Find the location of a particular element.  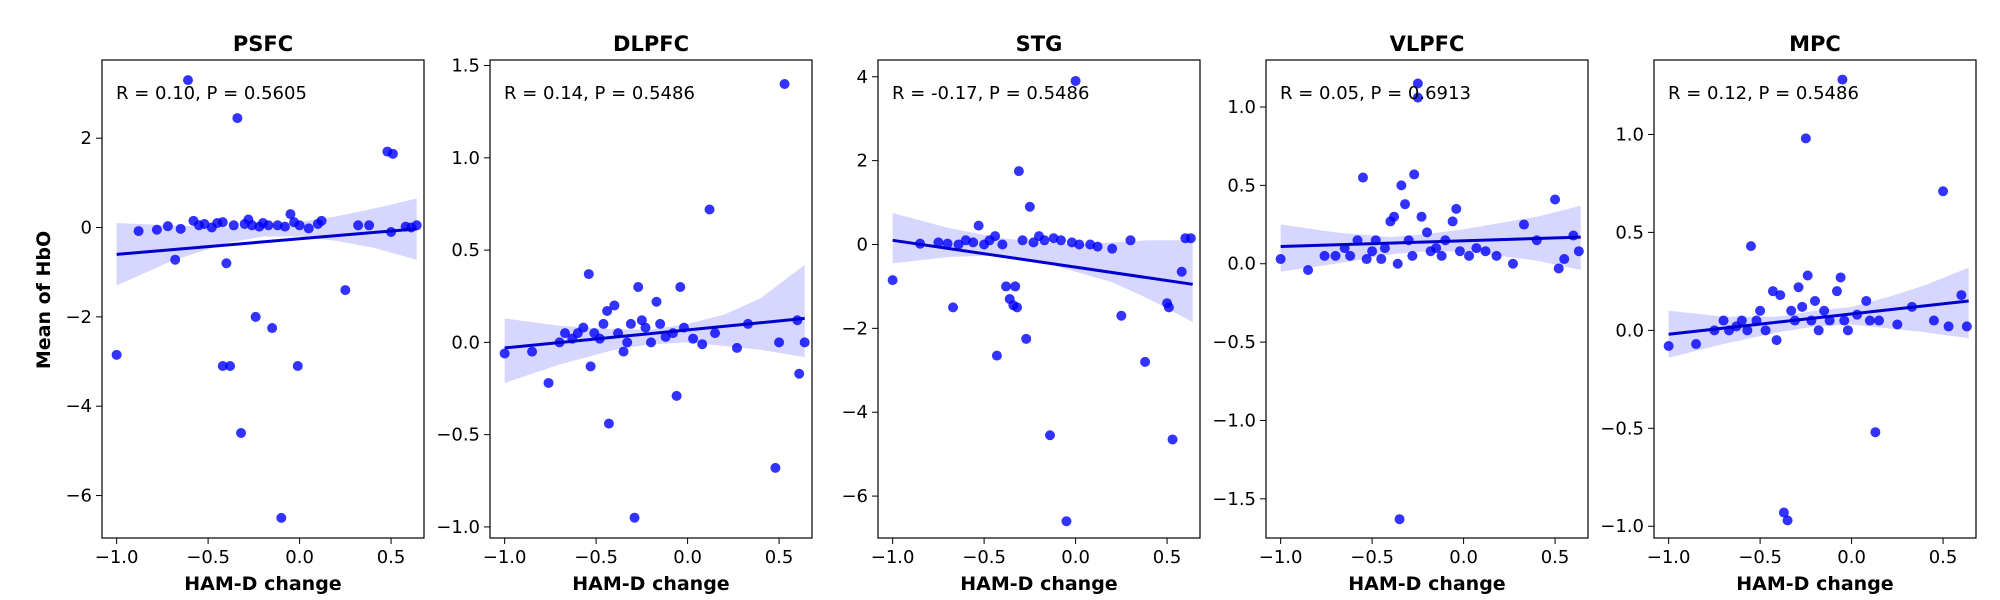

x-tick-label: 0.0 is located at coordinates (687, 557).